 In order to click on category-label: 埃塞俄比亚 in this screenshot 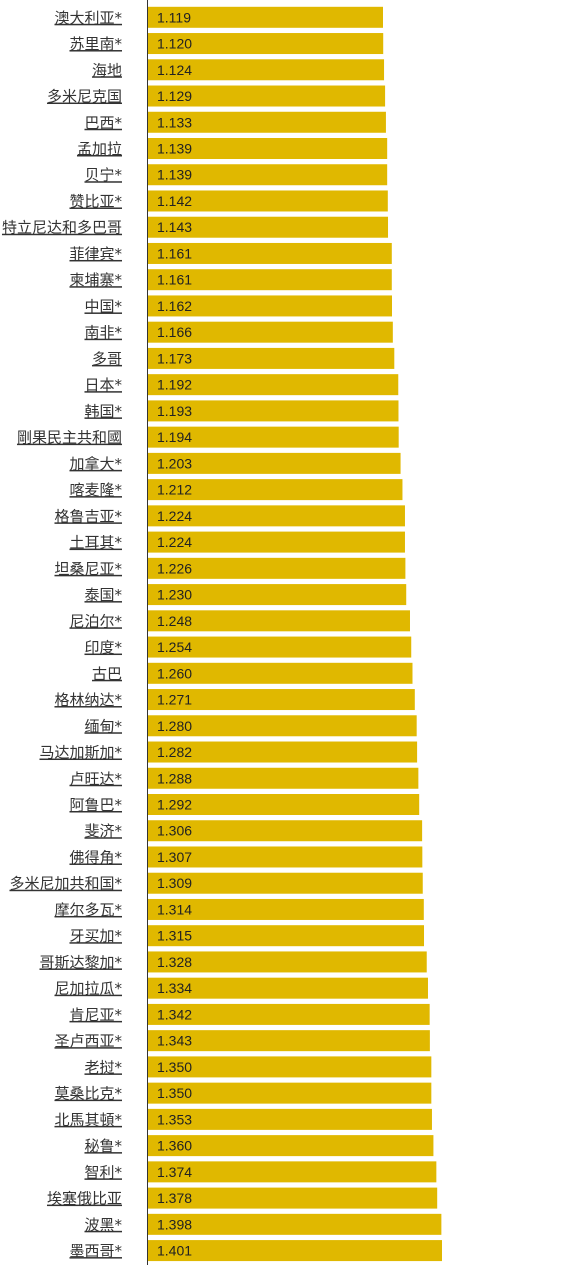, I will do `click(84, 1199)`.